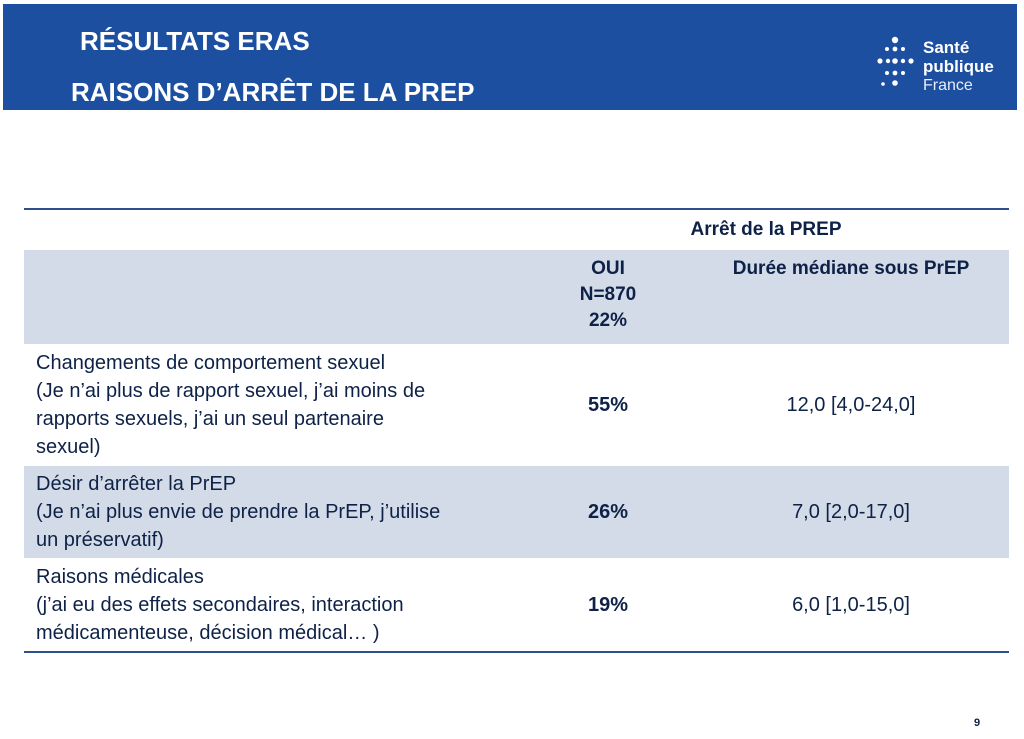 This screenshot has width=1024, height=739. I want to click on column-header-oui-line2: N=870, so click(608, 294).